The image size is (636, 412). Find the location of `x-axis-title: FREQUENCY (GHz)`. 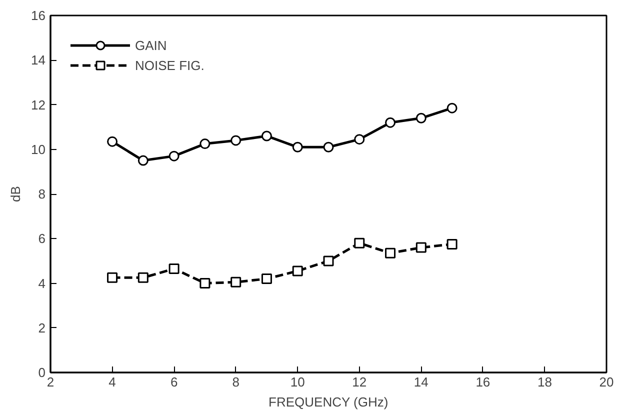

x-axis-title: FREQUENCY (GHz) is located at coordinates (328, 402).